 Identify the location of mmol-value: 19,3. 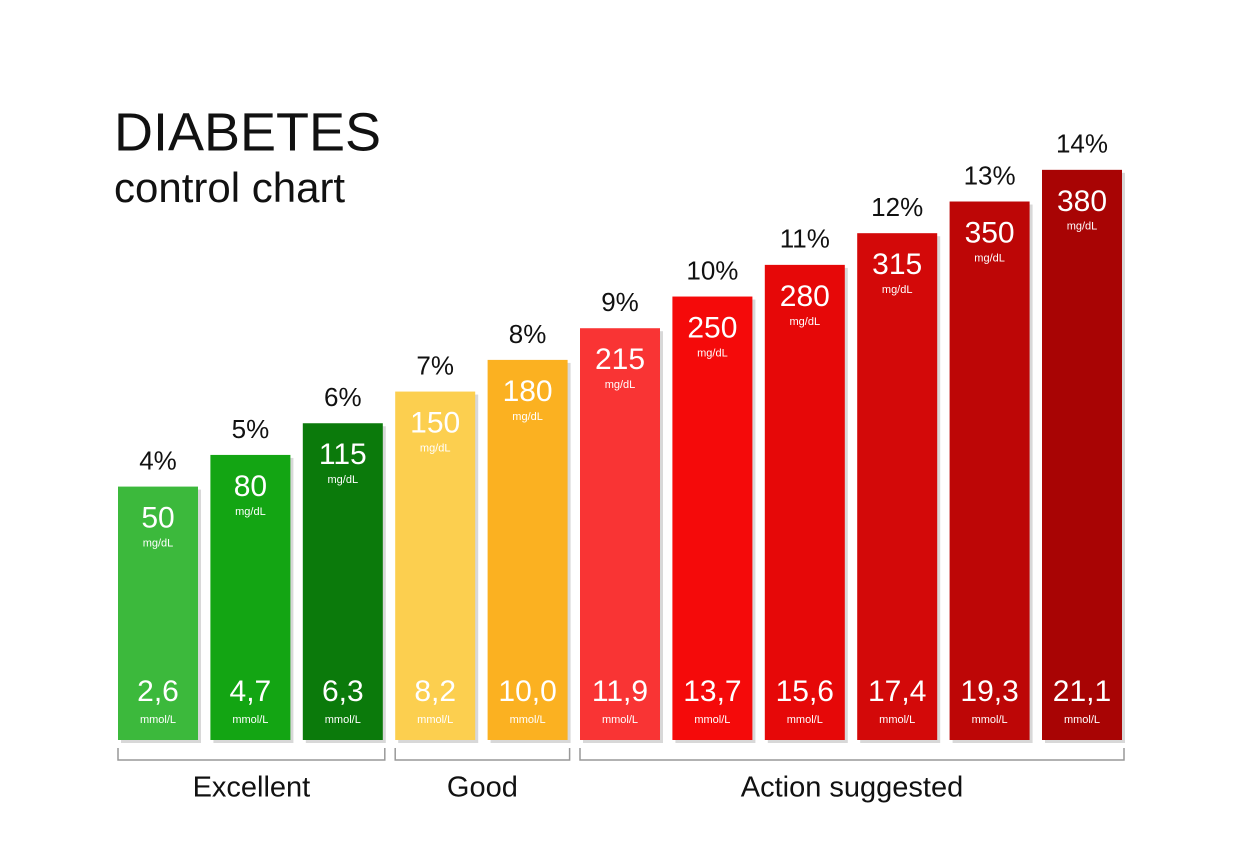
(989, 691).